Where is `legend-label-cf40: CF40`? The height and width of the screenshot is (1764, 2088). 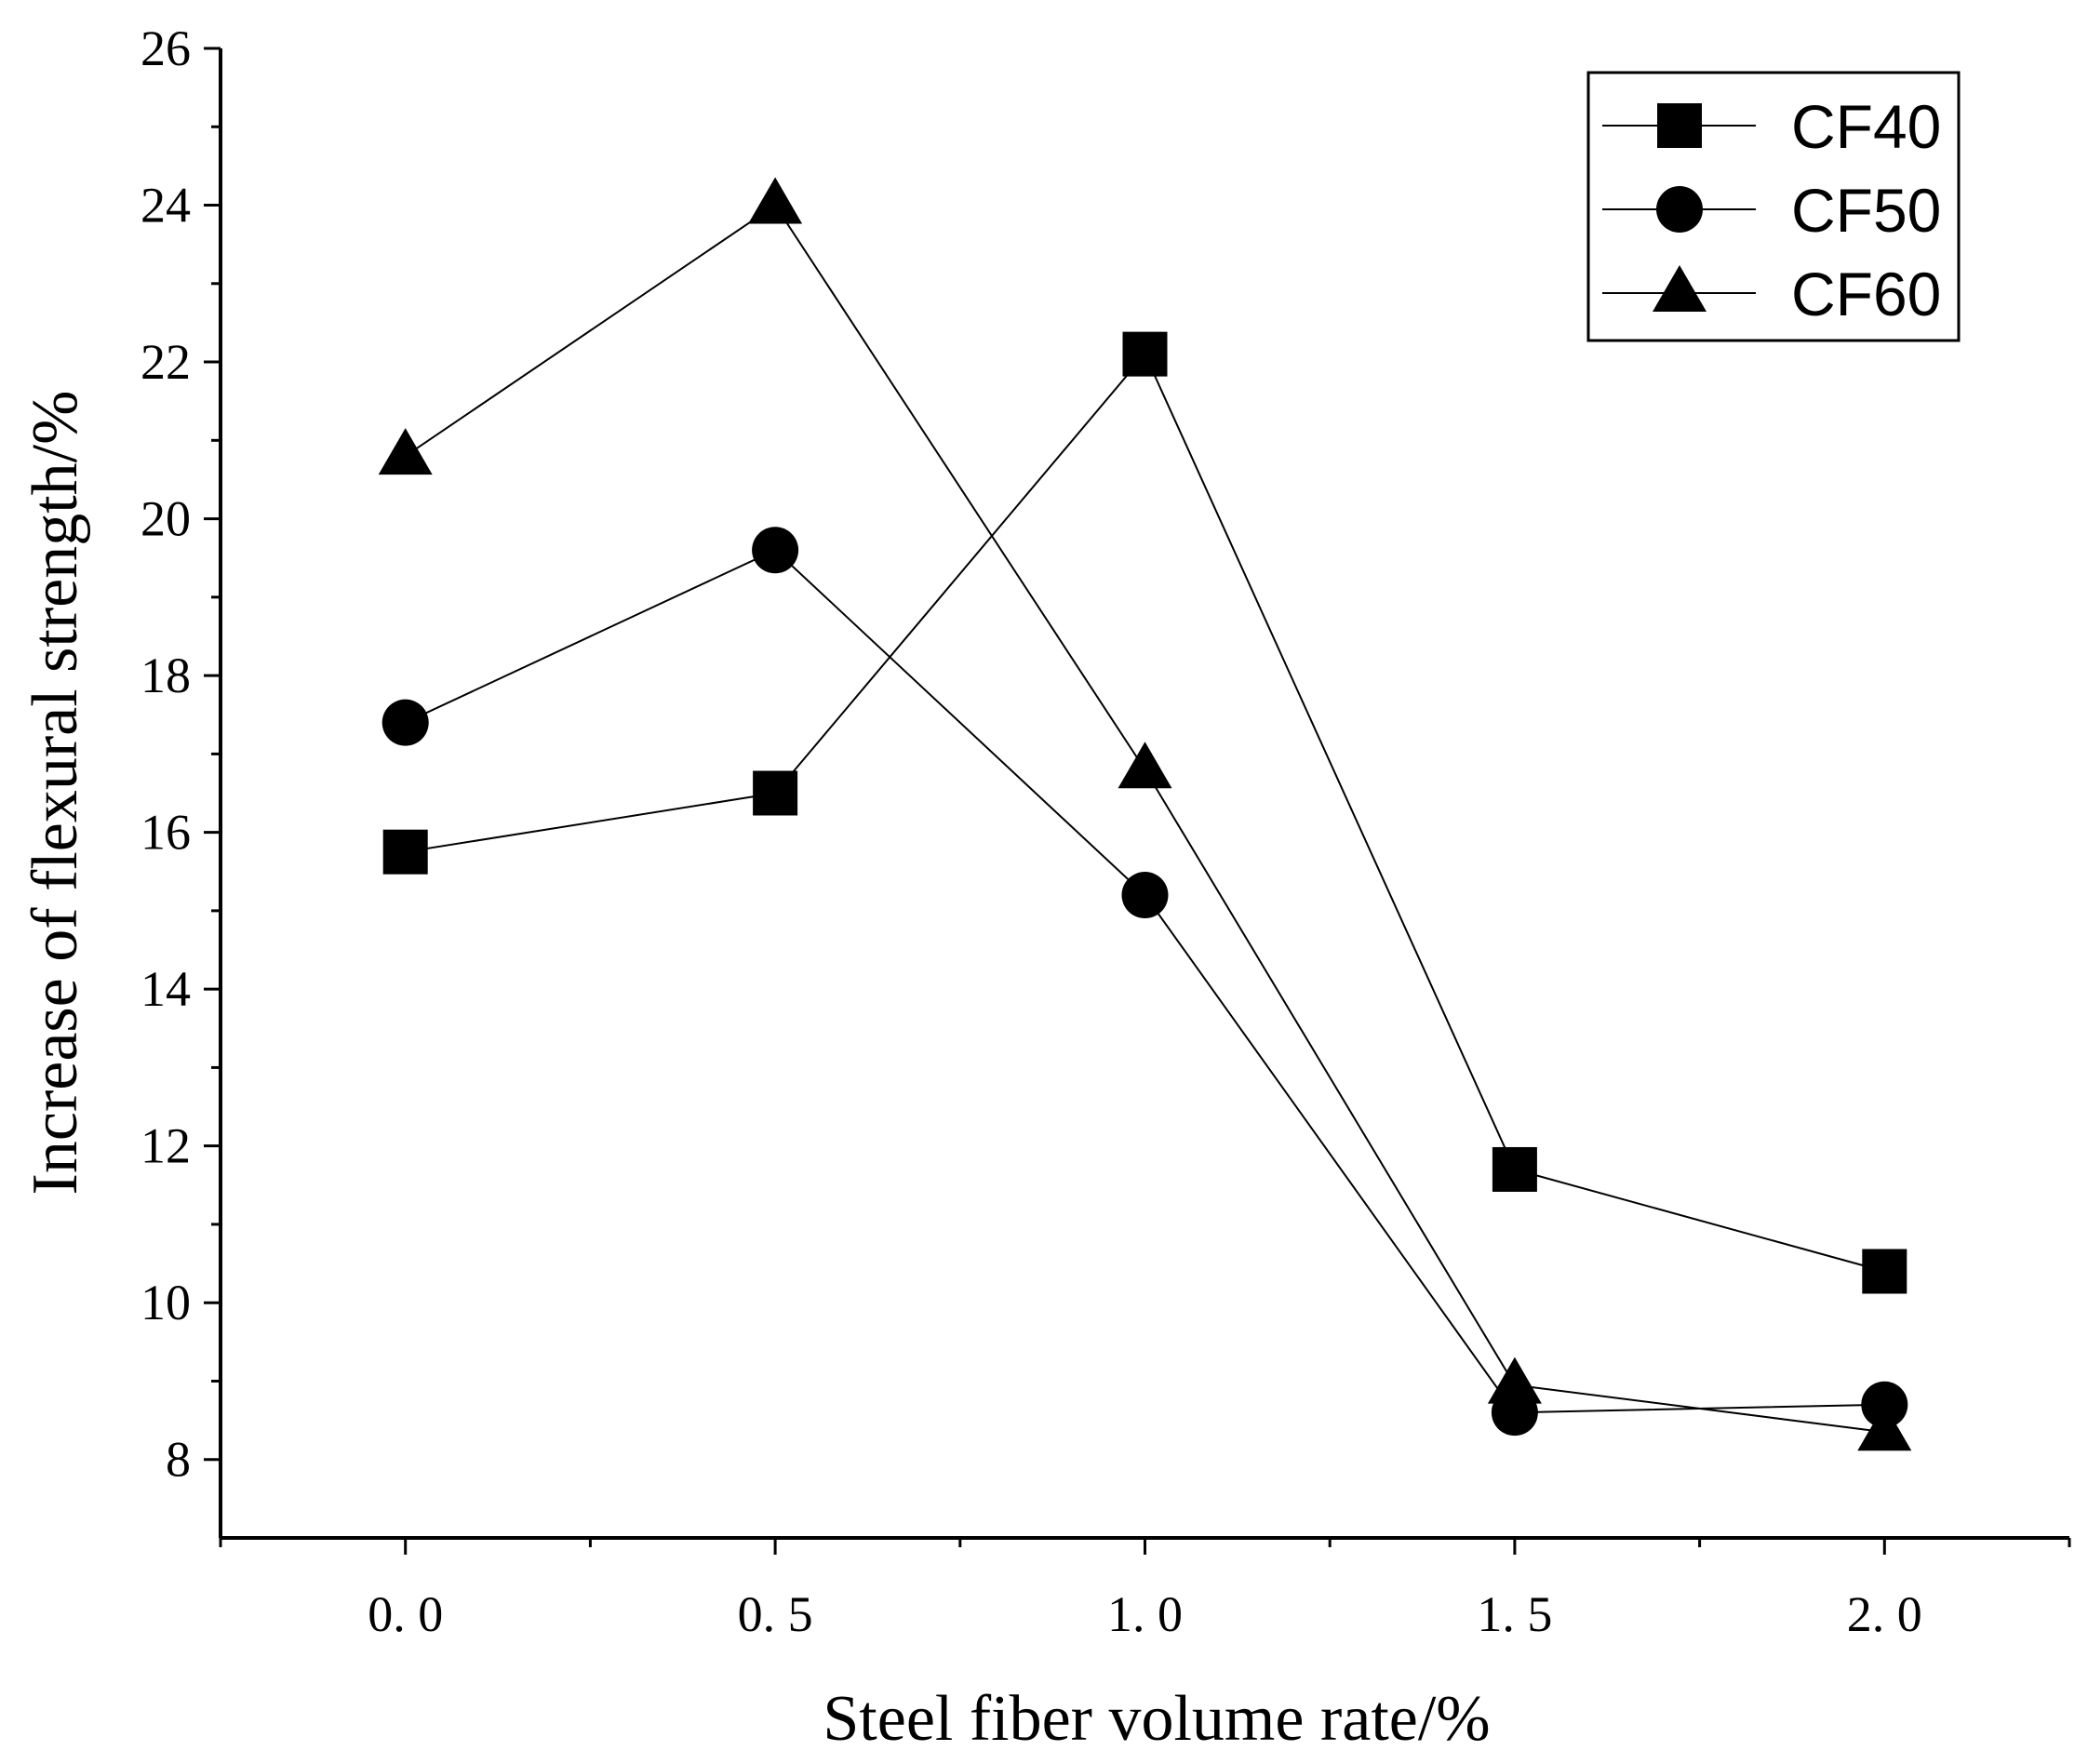
legend-label-cf40: CF40 is located at coordinates (1866, 126).